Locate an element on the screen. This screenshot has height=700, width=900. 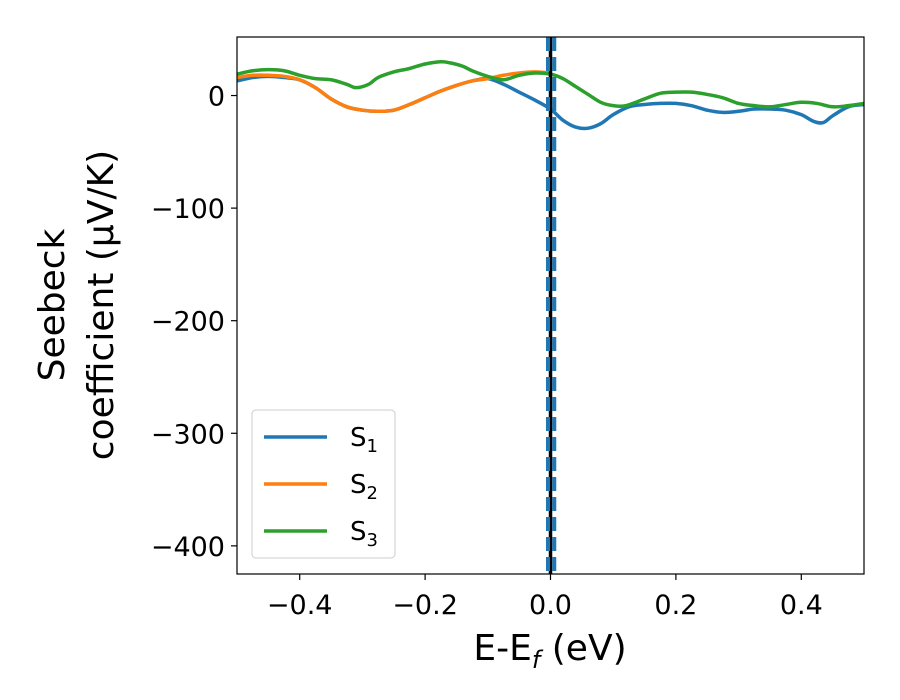
x-axis-label: E-Ef (eV) is located at coordinates (549, 651).